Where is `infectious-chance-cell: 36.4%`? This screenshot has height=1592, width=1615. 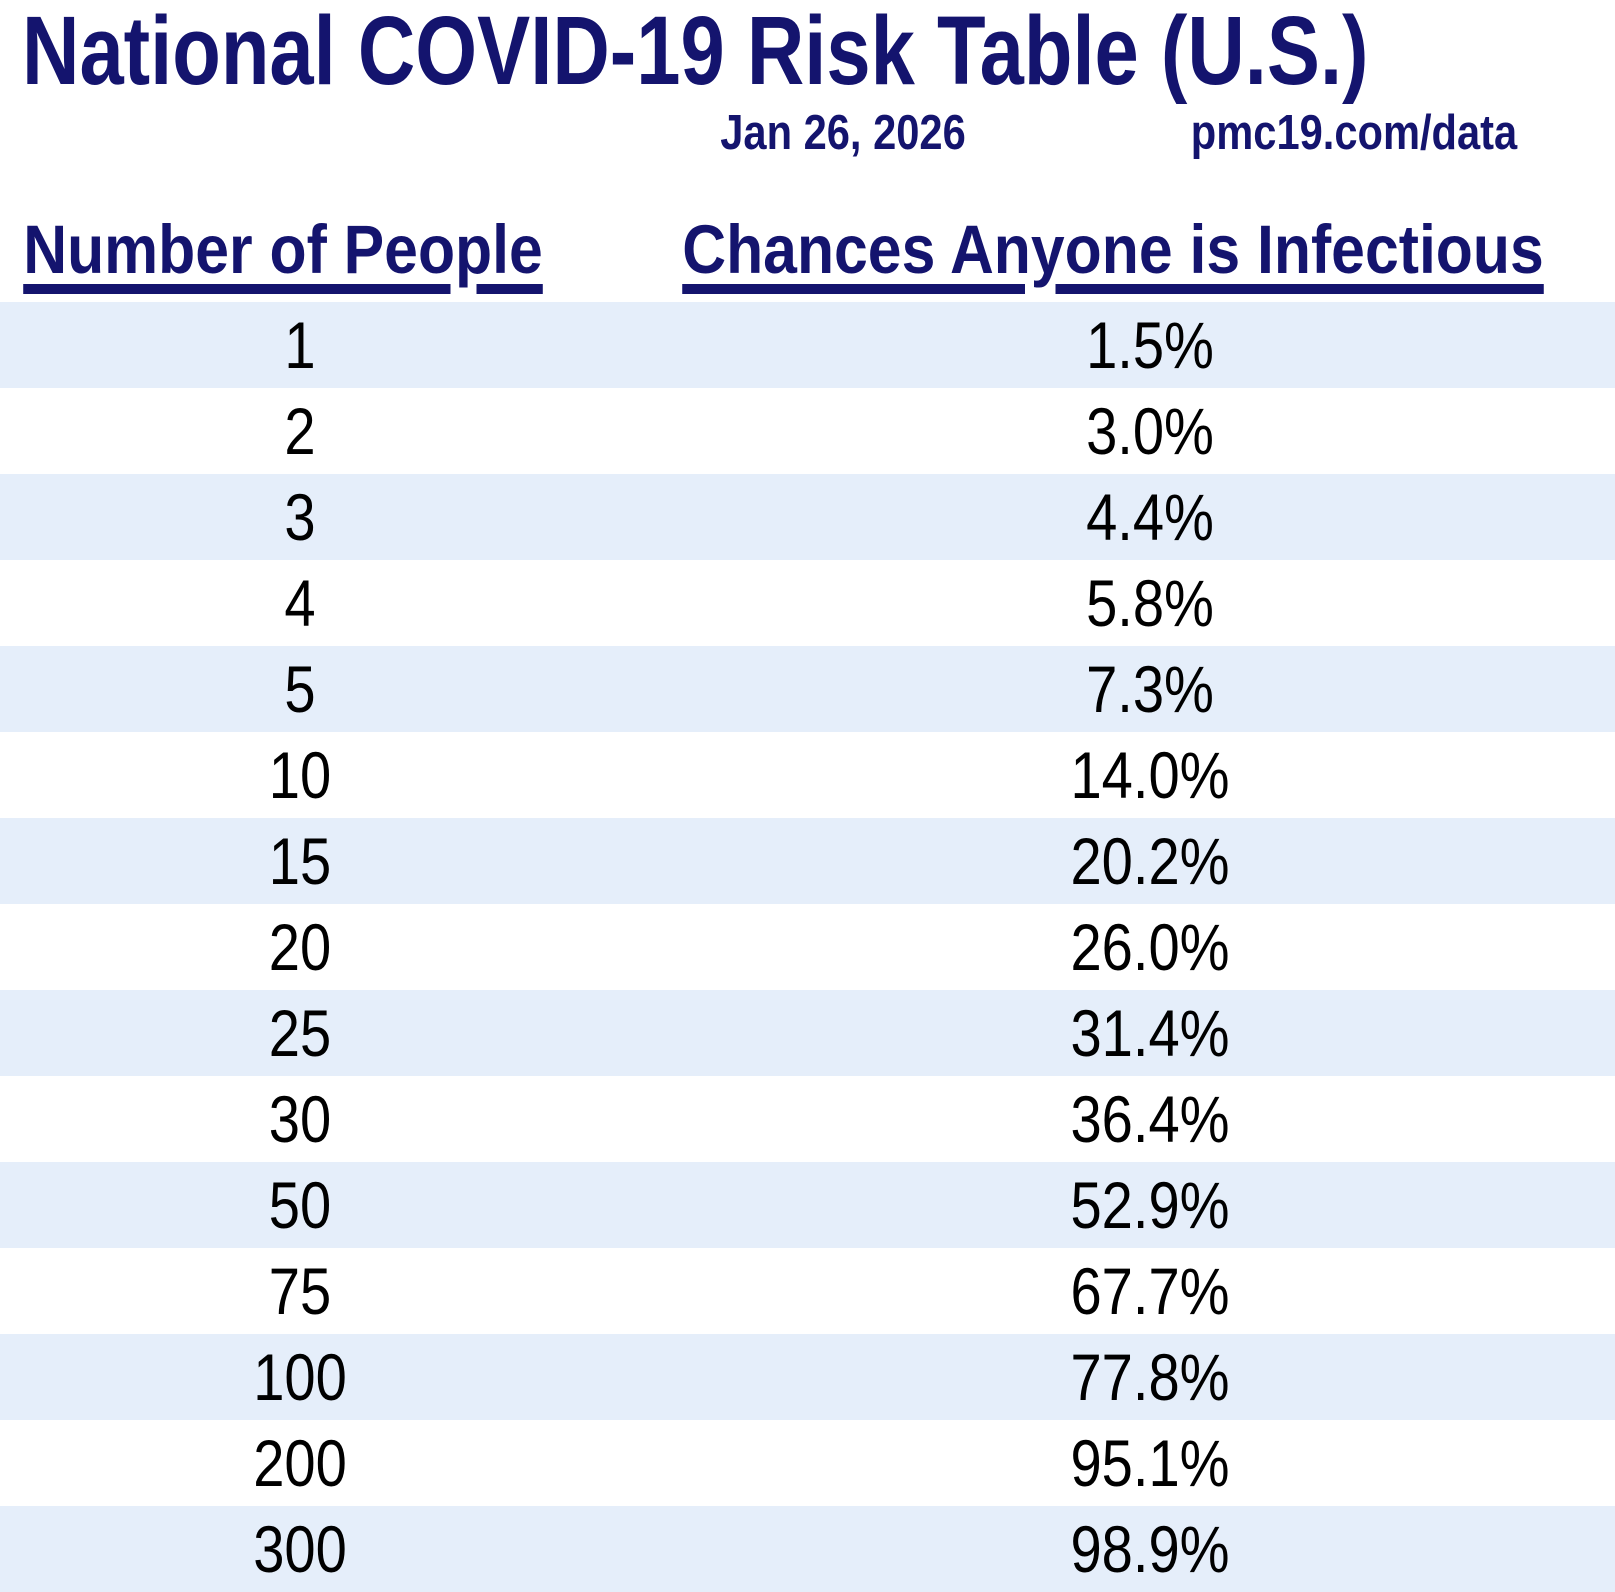 infectious-chance-cell: 36.4% is located at coordinates (1150, 1119).